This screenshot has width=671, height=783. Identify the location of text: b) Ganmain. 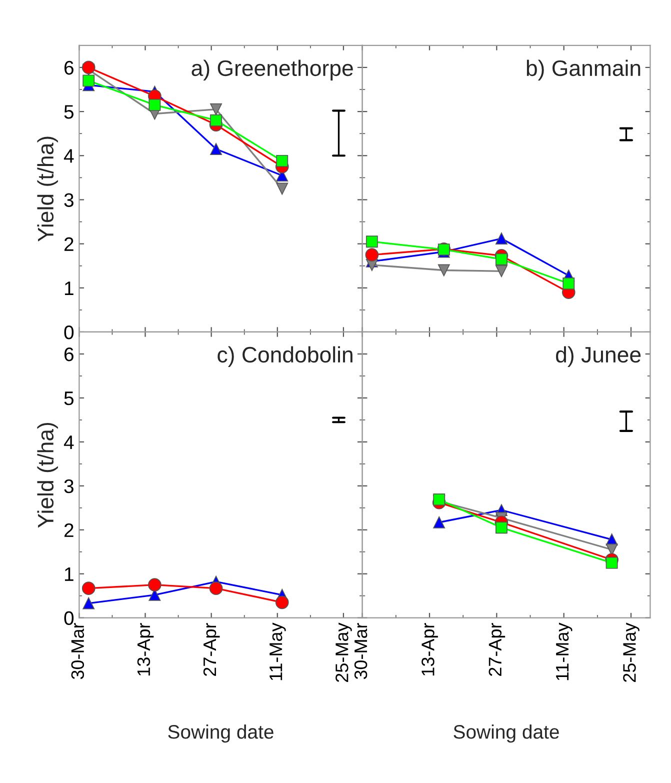
(583, 70).